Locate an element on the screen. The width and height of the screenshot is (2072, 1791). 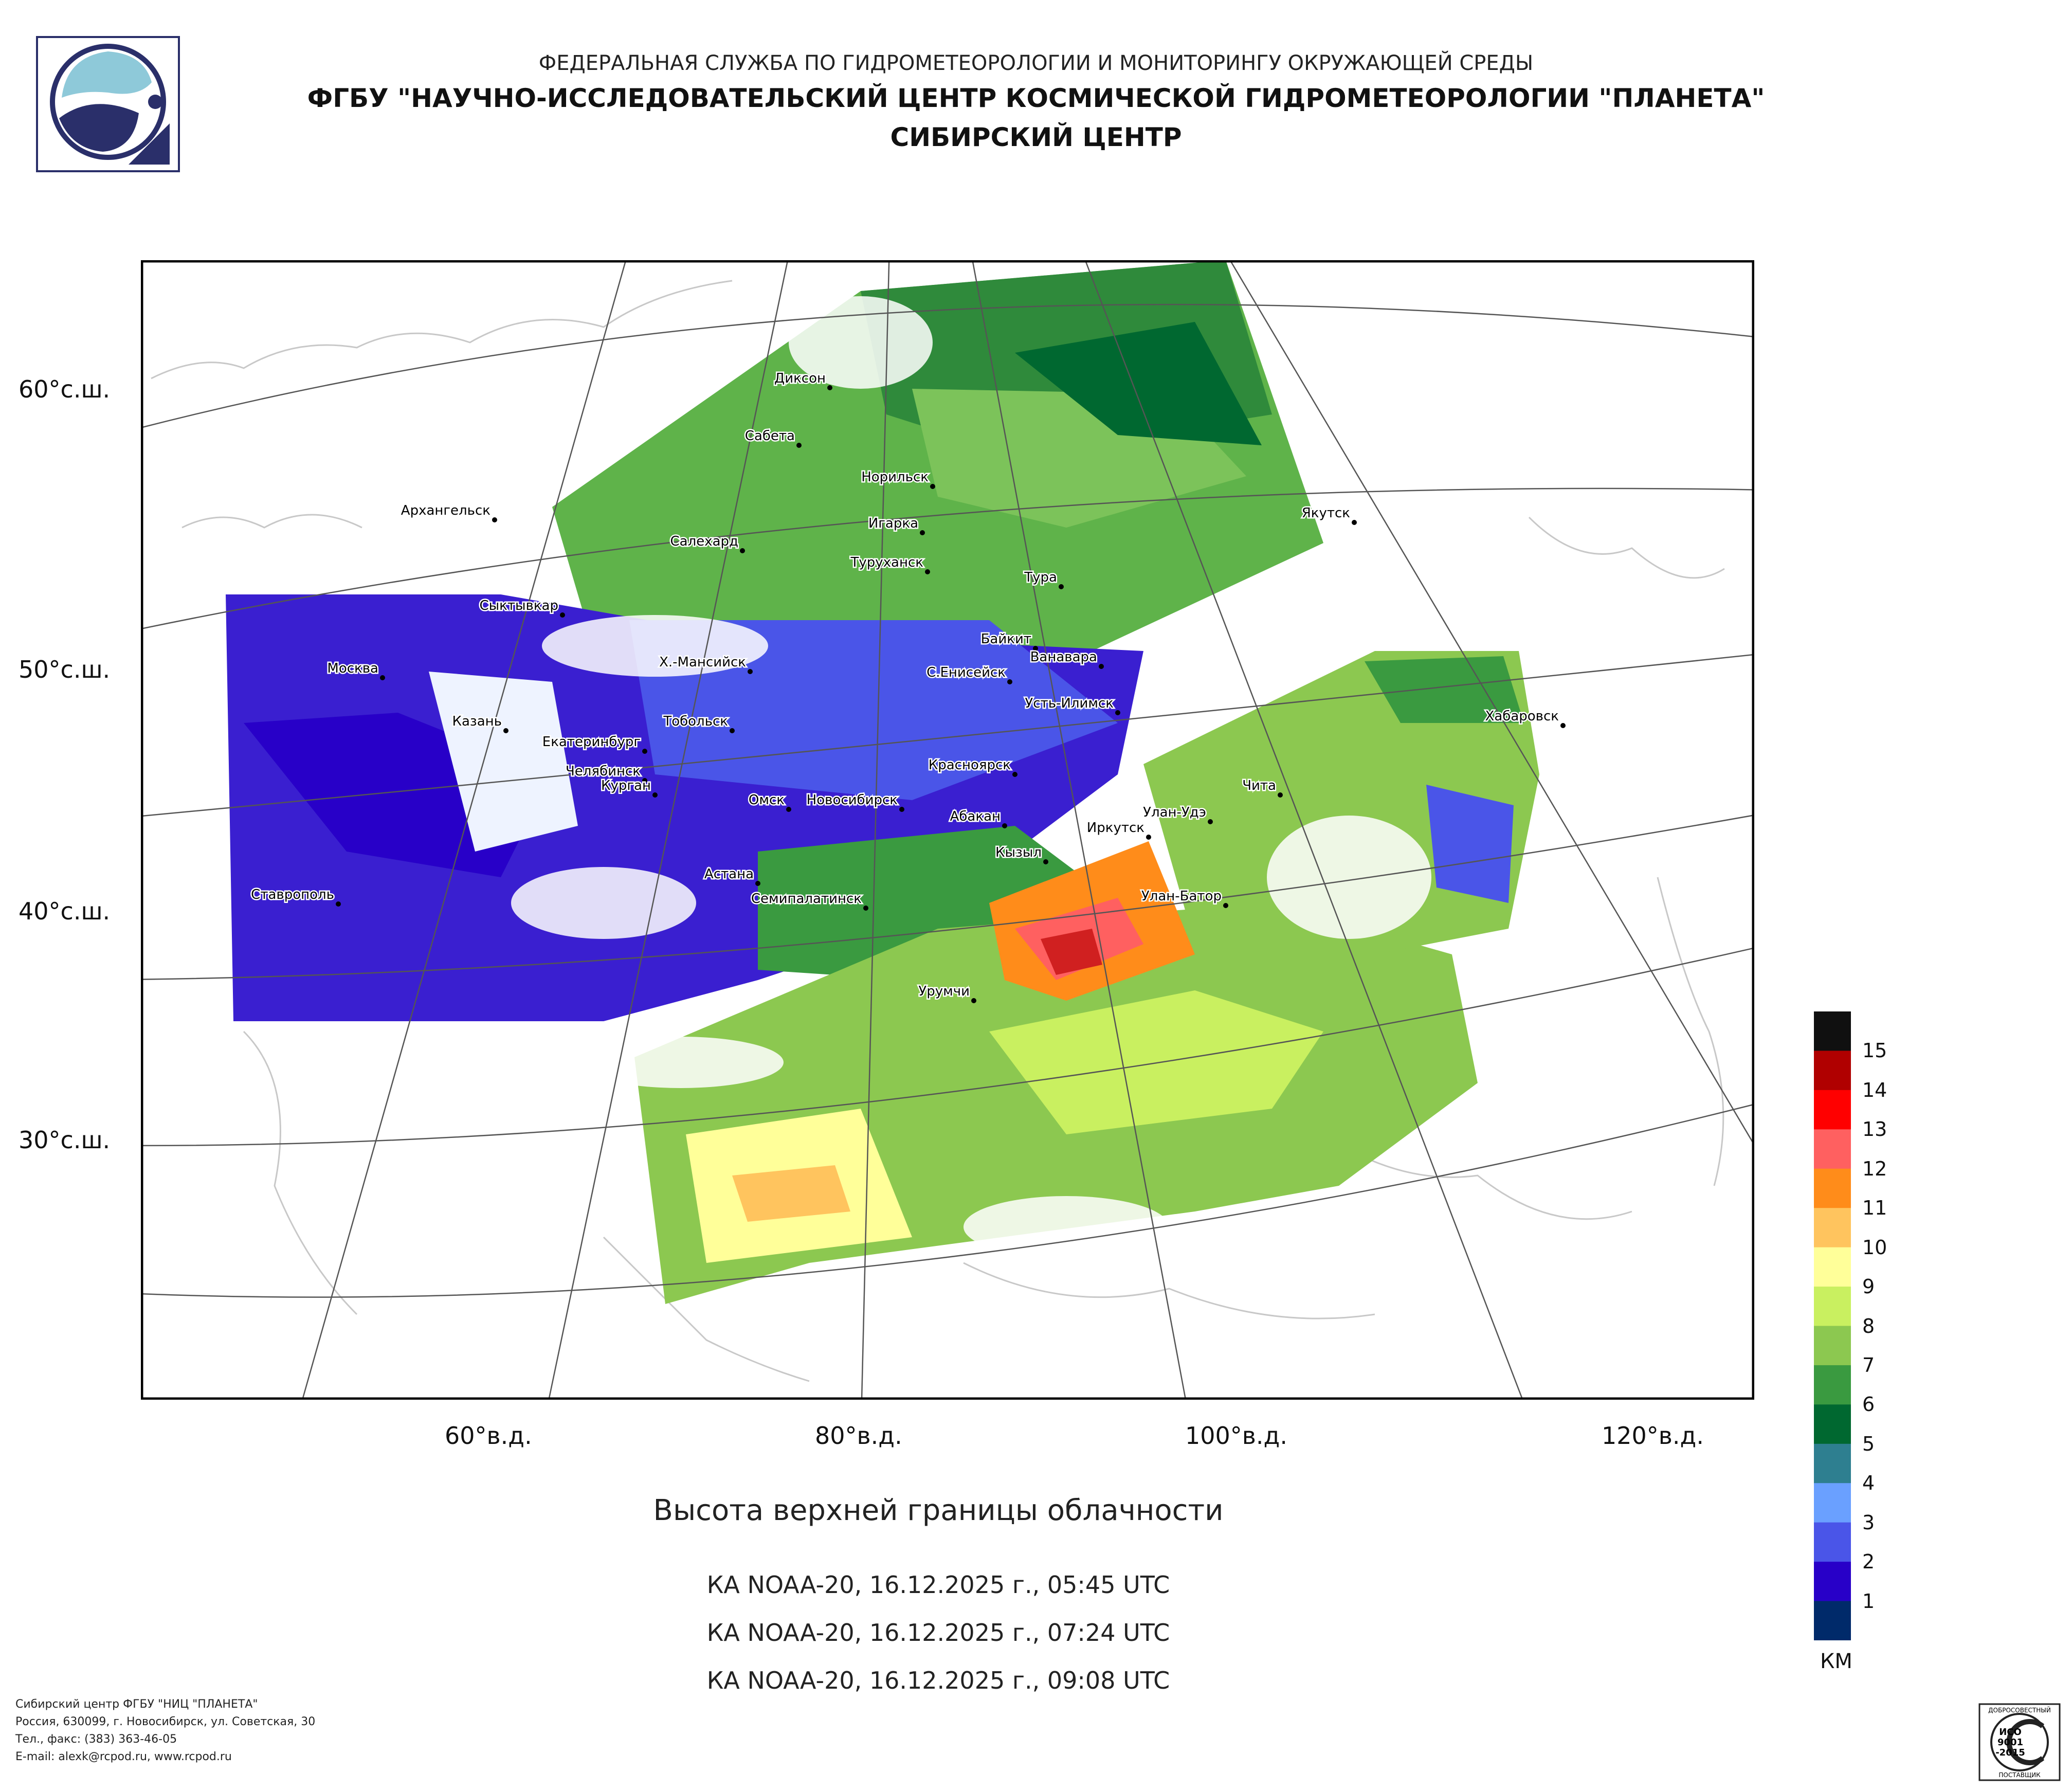
city-label: Тура is located at coordinates (1040, 577).